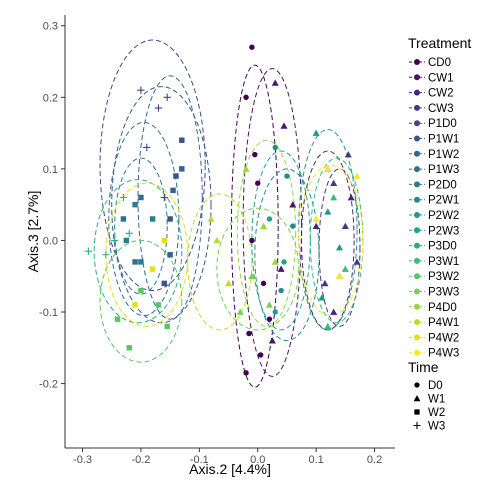 The height and width of the screenshot is (482, 500). What do you see at coordinates (316, 460) in the screenshot?
I see `x-tick-label: 0.1` at bounding box center [316, 460].